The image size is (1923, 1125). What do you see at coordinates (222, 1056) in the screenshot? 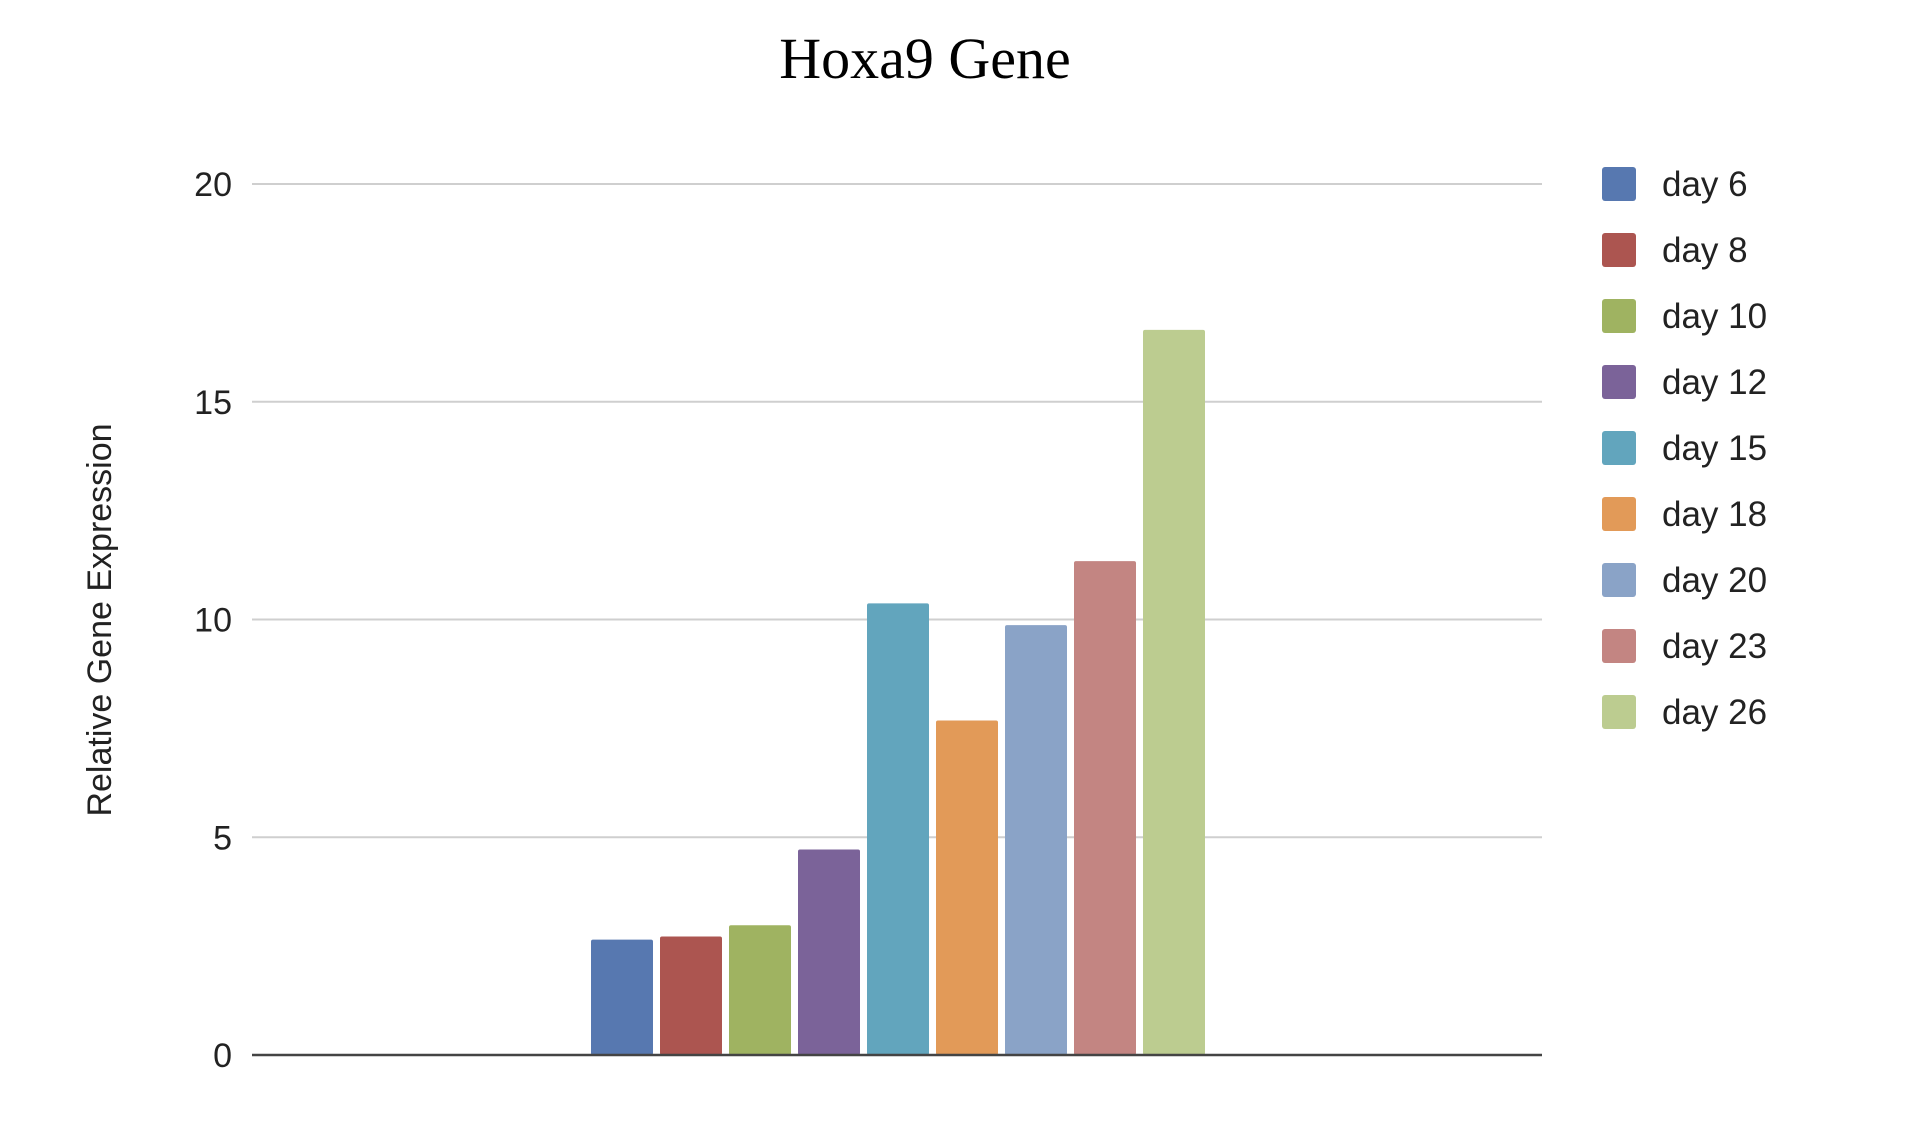
I see `y-tick-label: 0` at bounding box center [222, 1056].